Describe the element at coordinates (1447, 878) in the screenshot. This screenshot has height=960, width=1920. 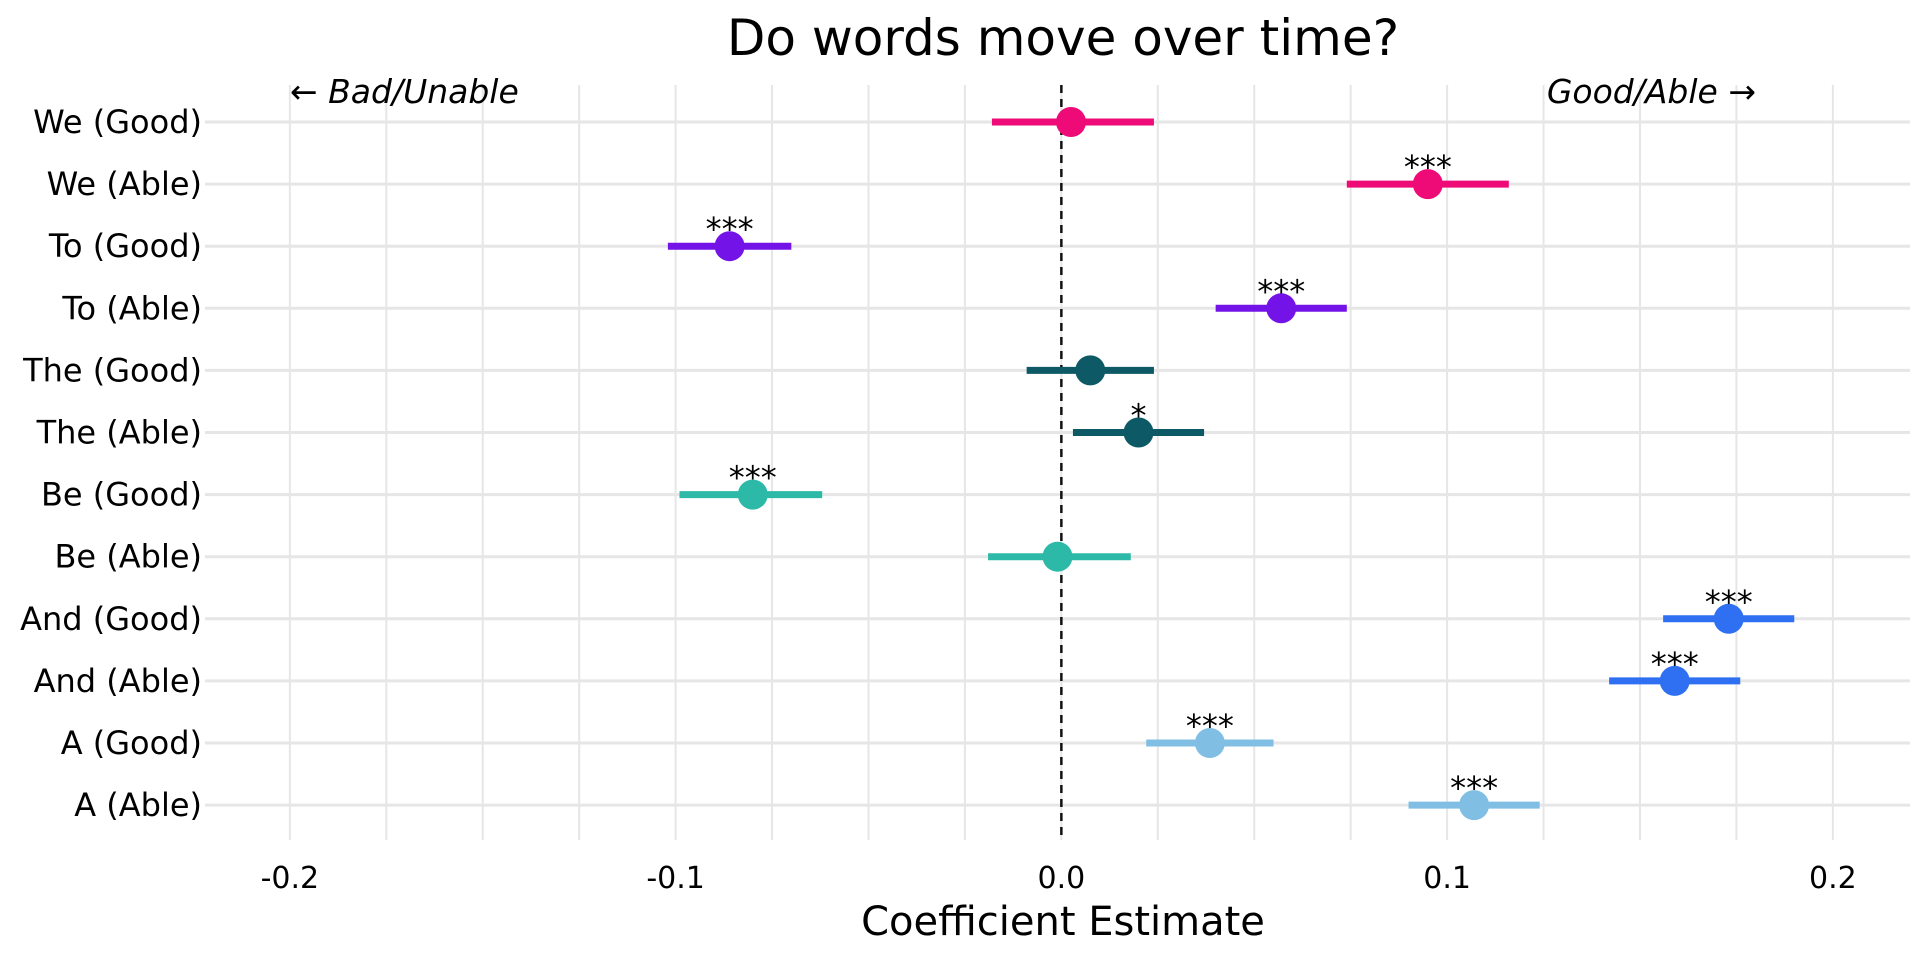
I see `x-tick-label: 0.1` at that location.